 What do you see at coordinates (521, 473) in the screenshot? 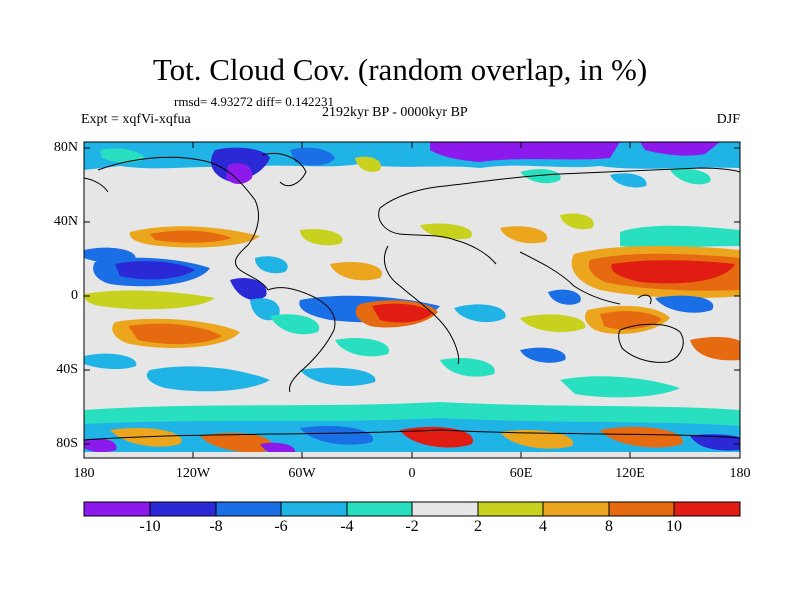
I see `lon-label: 60E` at bounding box center [521, 473].